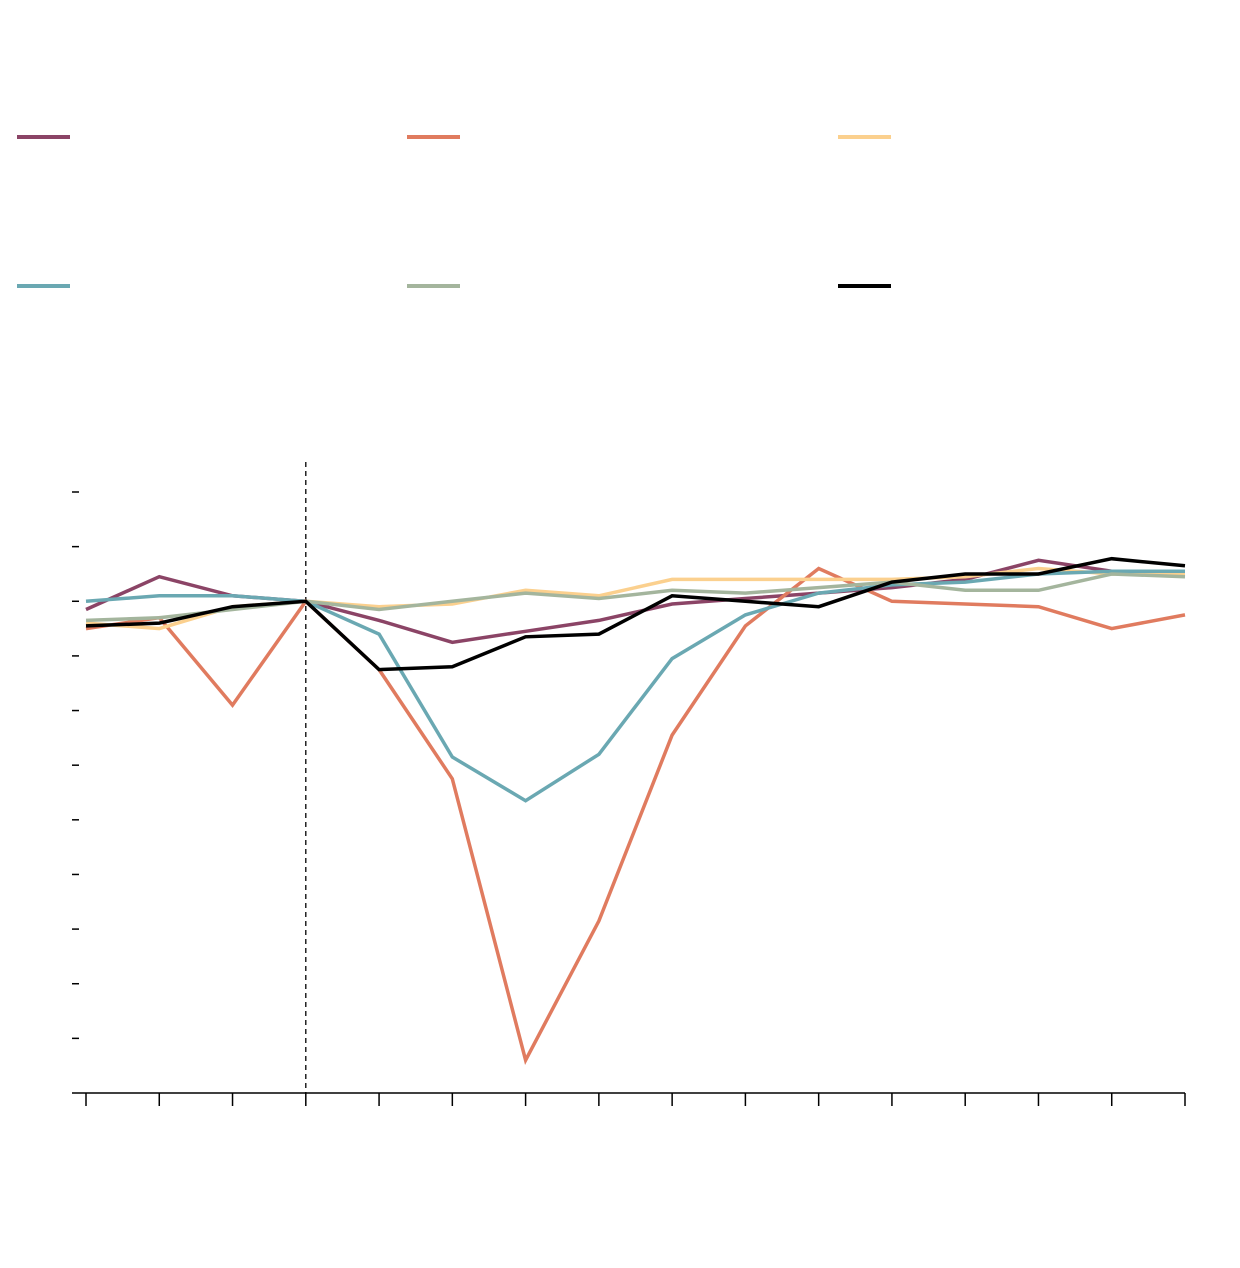 The width and height of the screenshot is (1240, 1268). What do you see at coordinates (454, 211) in the screenshot?
I see `legend` at bounding box center [454, 211].